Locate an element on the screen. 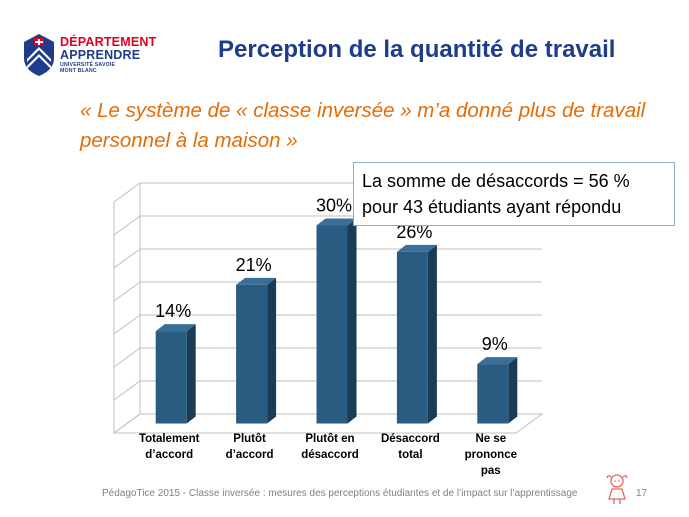  logo-line2: APPRENDRE is located at coordinates (100, 55).